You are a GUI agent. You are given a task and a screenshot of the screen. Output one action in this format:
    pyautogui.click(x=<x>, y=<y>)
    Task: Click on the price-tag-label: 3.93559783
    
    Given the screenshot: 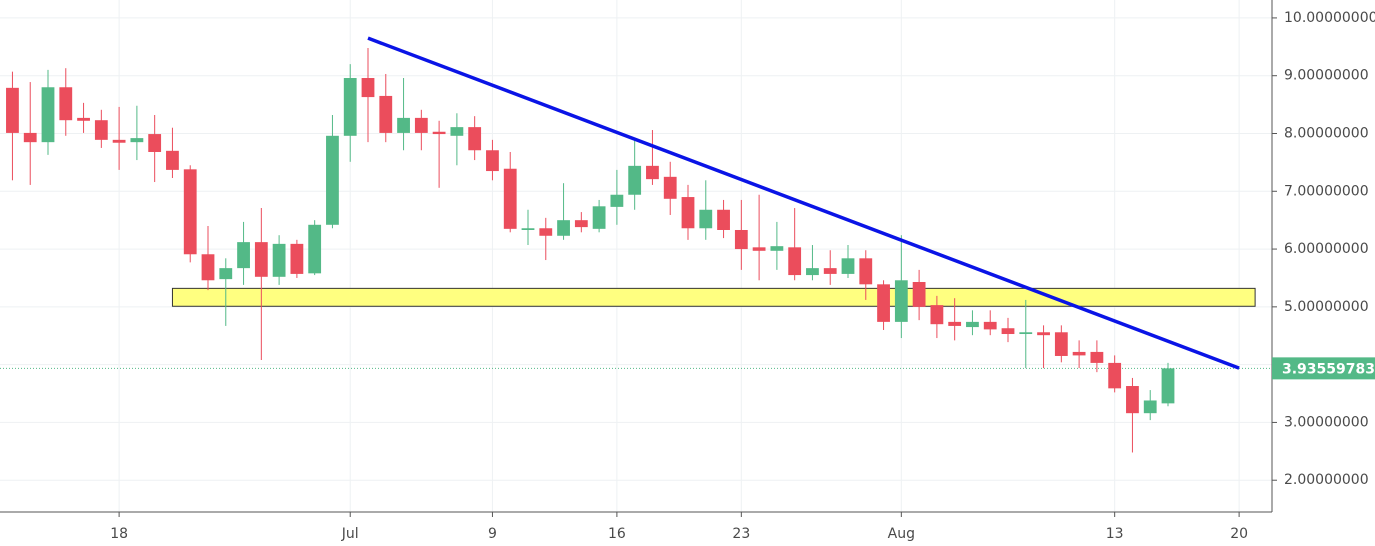 What is the action you would take?
    pyautogui.click(x=1328, y=369)
    